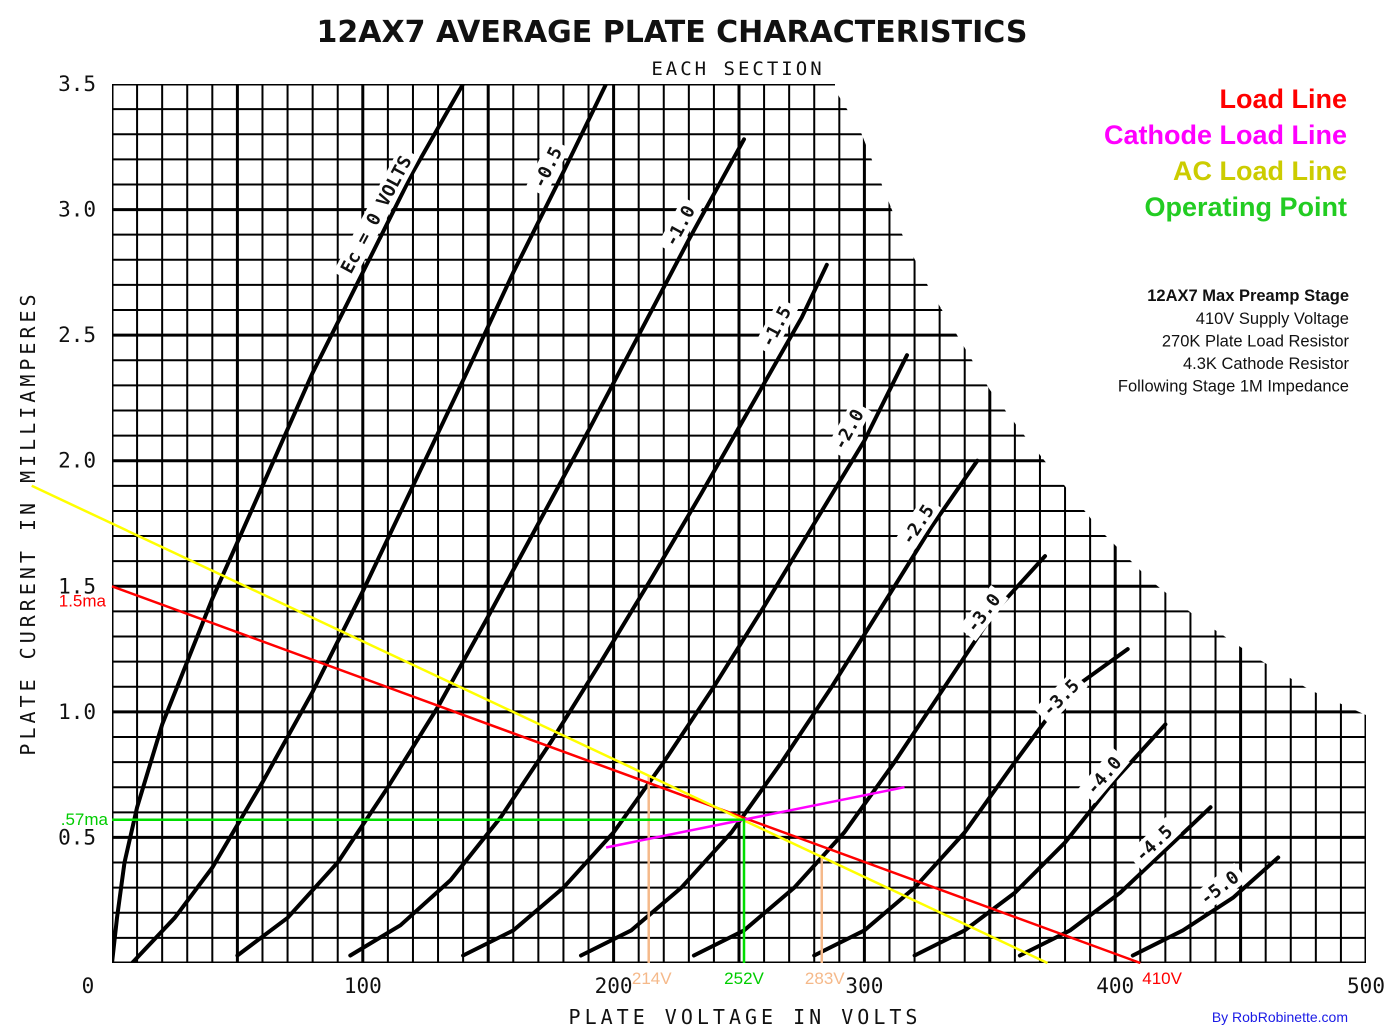  Describe the element at coordinates (1115, 881) in the screenshot. I see `curve-ec-neg4p5` at that location.